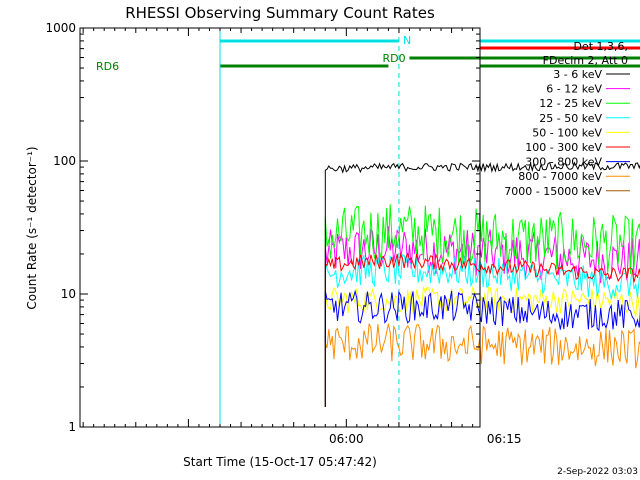 The image size is (640, 480). What do you see at coordinates (600, 46) in the screenshot?
I see `legend-header: Det 1,3,6,` at bounding box center [600, 46].